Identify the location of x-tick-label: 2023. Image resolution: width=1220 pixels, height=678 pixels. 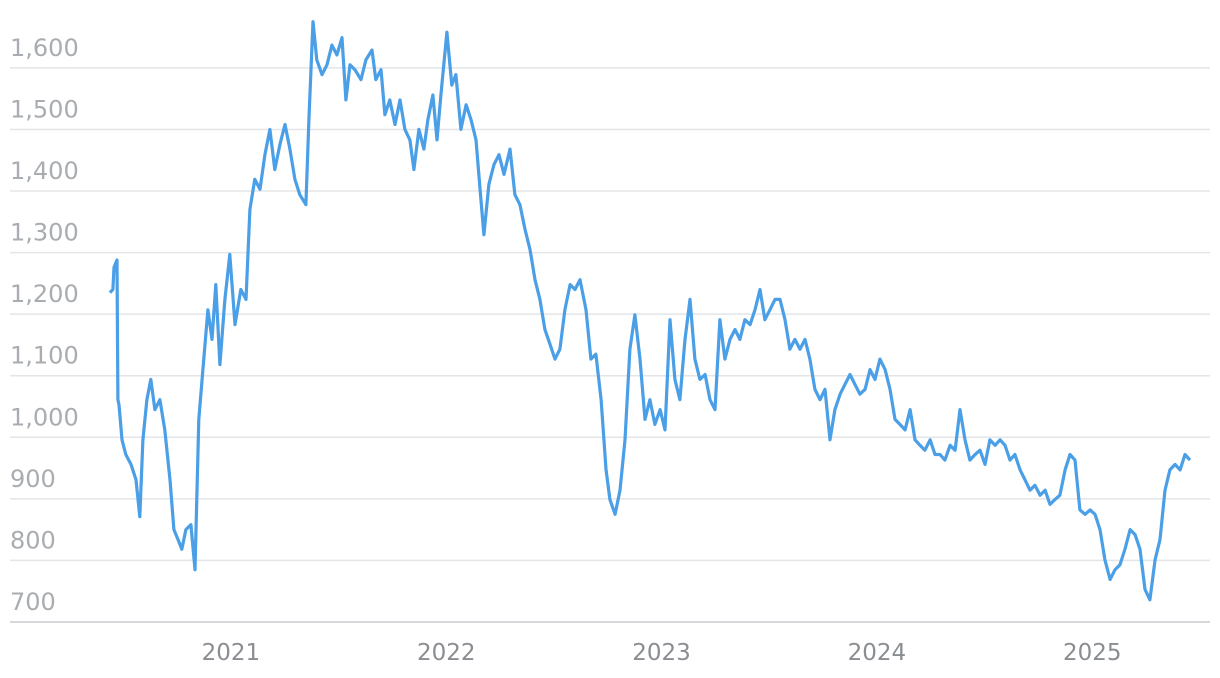
(661, 653).